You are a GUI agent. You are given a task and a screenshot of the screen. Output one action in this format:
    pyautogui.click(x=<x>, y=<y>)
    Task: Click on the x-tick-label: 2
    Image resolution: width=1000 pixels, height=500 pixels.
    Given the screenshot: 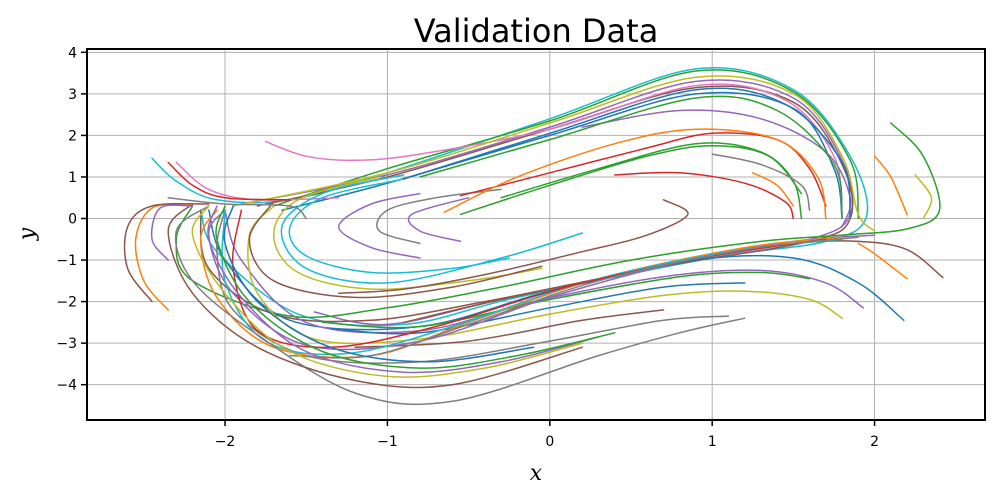 What is the action you would take?
    pyautogui.click(x=874, y=442)
    